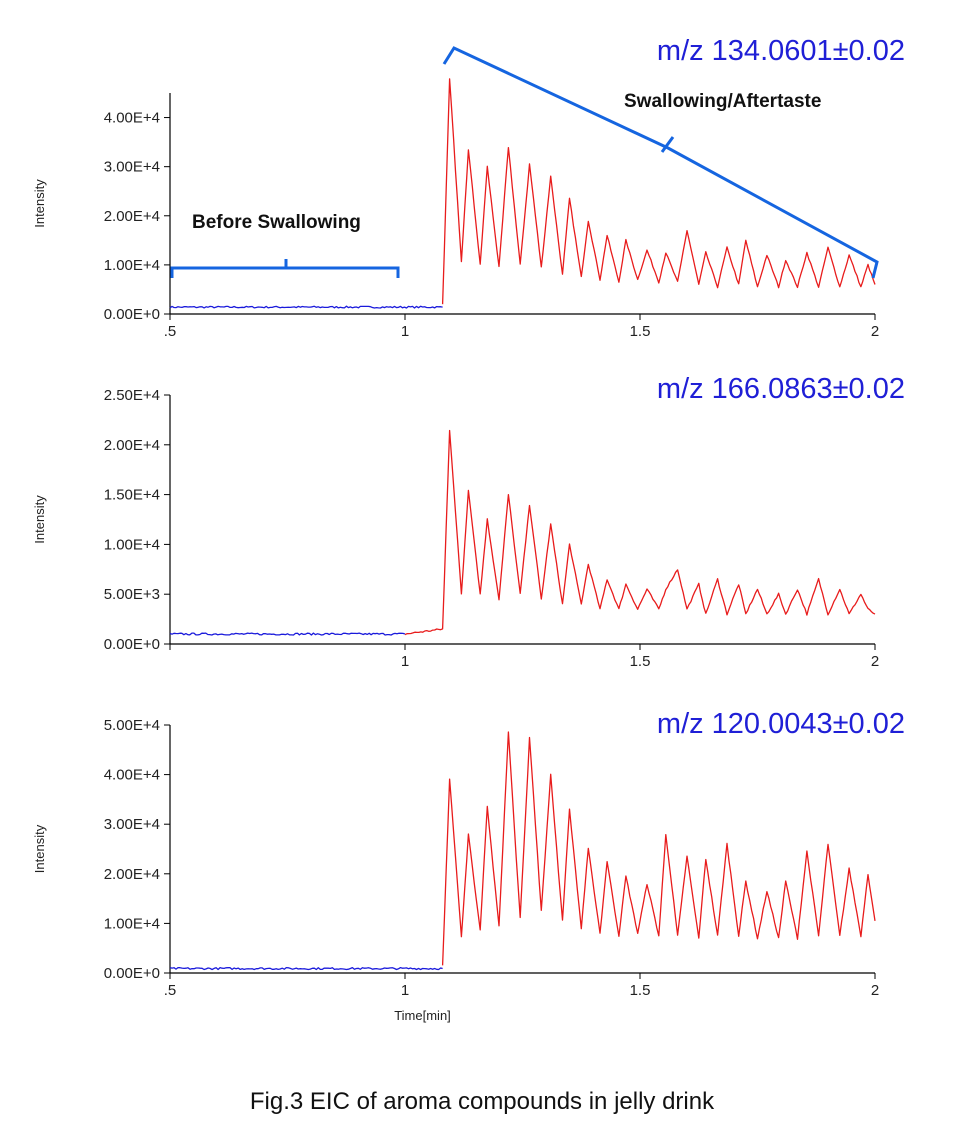 This screenshot has width=964, height=1125. I want to click on y-tick-label: 5.00E+4, so click(132, 725).